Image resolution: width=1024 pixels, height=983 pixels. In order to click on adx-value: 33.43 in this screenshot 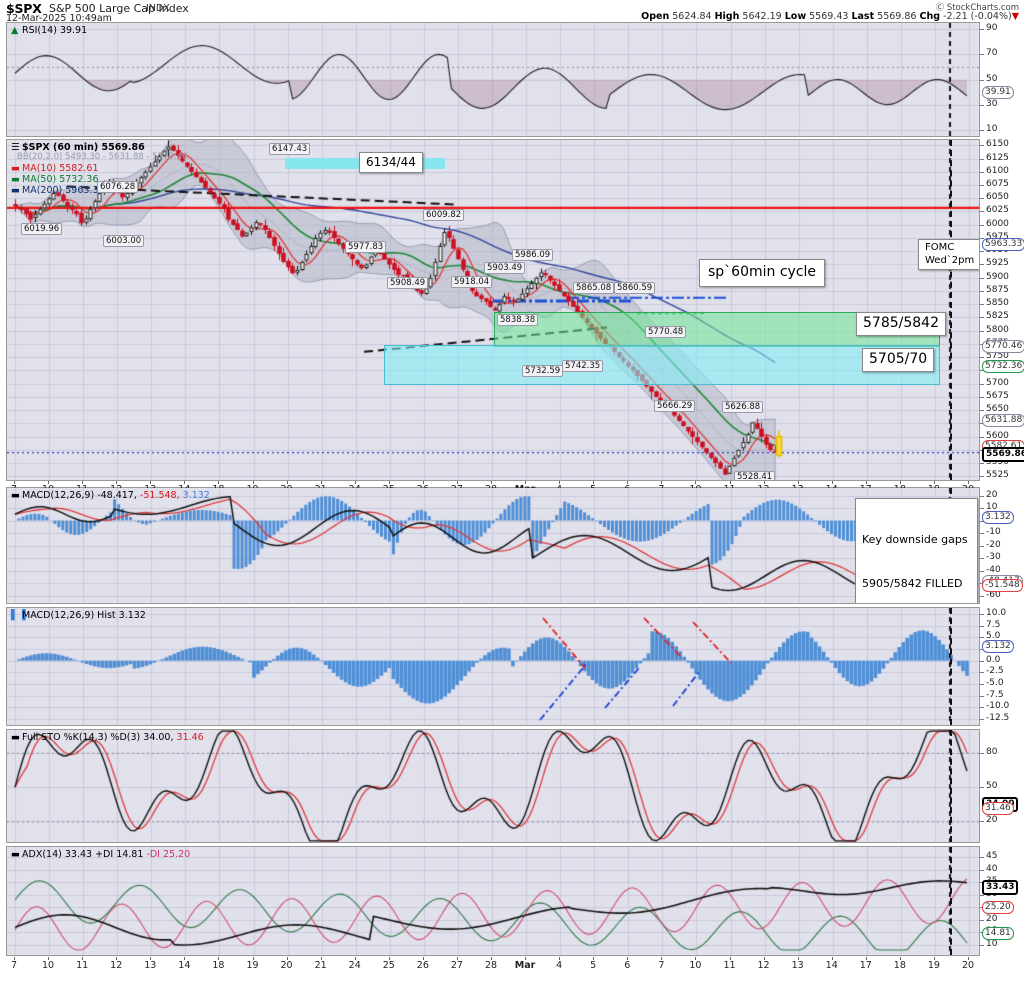, I will do `click(78, 854)`.